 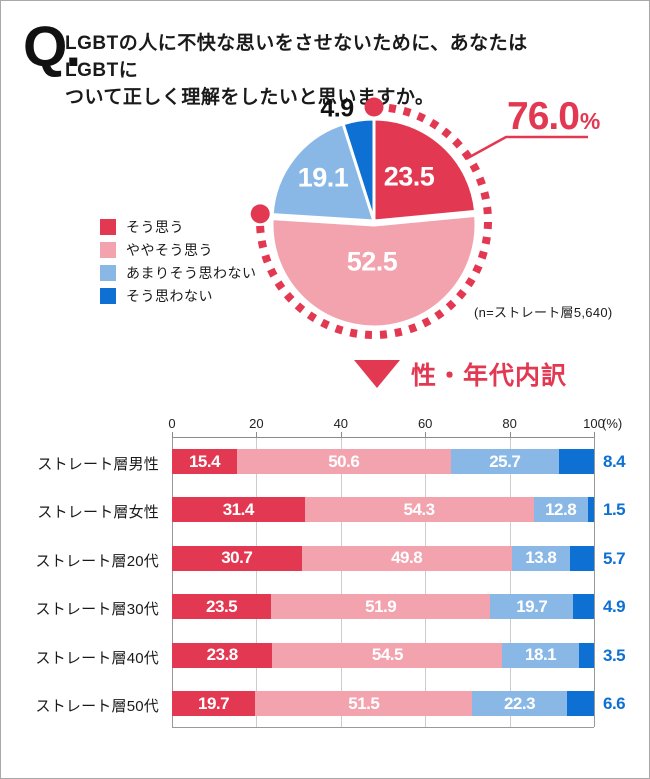 What do you see at coordinates (543, 312) in the screenshot?
I see `sample-size-note: (n=ストレート層5,640)` at bounding box center [543, 312].